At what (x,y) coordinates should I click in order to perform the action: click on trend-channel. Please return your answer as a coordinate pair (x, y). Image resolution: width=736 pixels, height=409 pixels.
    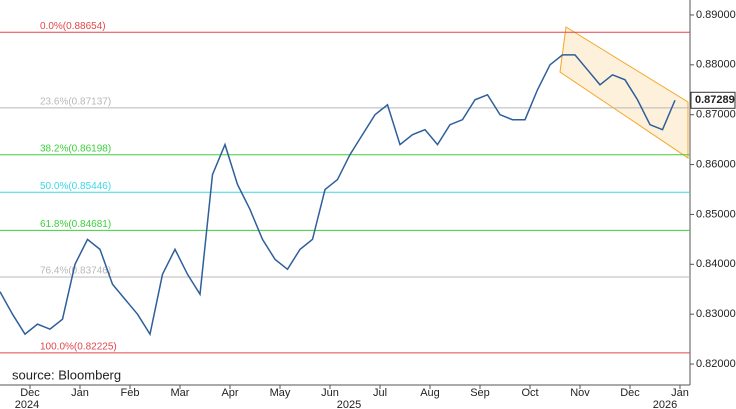
    Looking at the image, I should click on (624, 92).